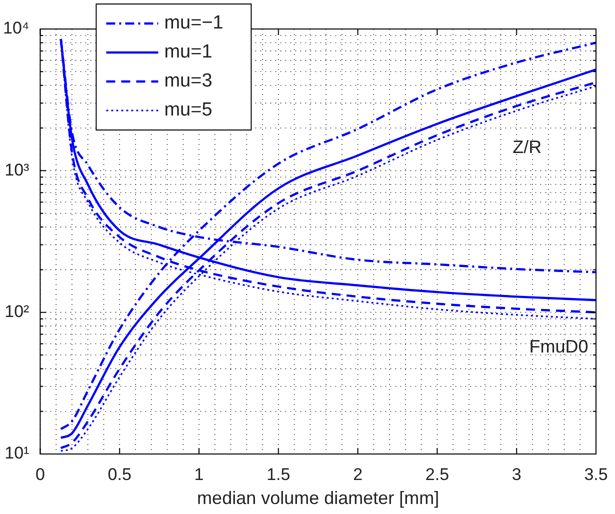  Describe the element at coordinates (16, 28) in the screenshot. I see `y-tick-label: 10⁴` at that location.